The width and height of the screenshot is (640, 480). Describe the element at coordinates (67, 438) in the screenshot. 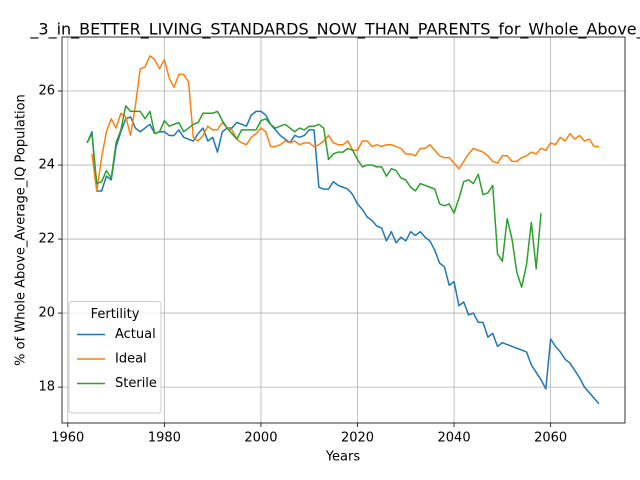

I see `x-tick-label: 1960` at that location.